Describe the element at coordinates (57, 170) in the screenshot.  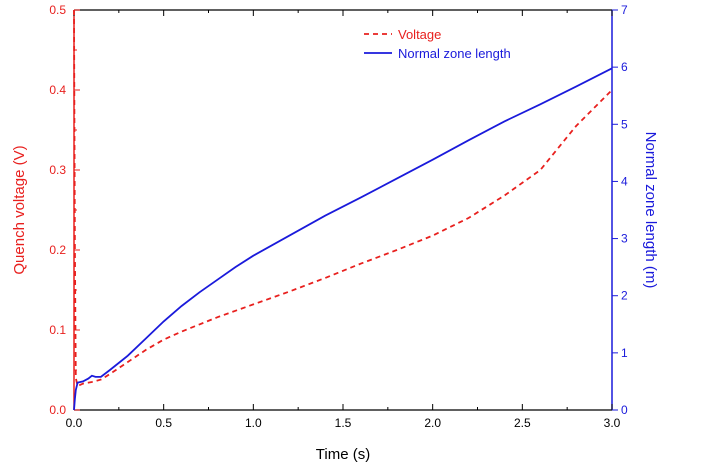
I see `y-left-tick-label: 0.3` at that location.